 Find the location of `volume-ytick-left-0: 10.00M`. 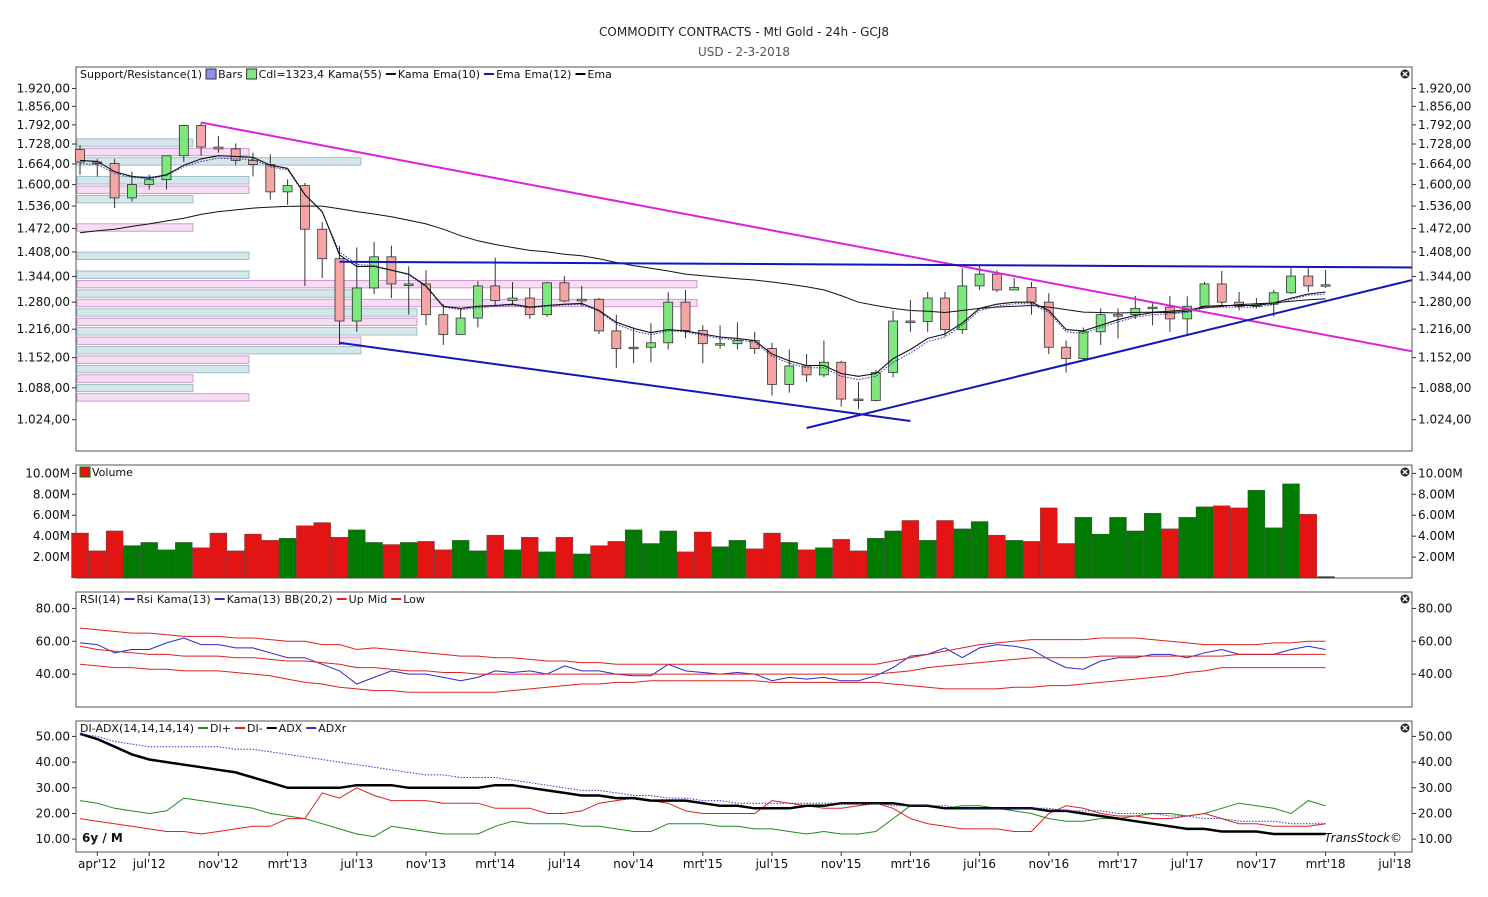

volume-ytick-left-0: 10.00M is located at coordinates (47, 473).